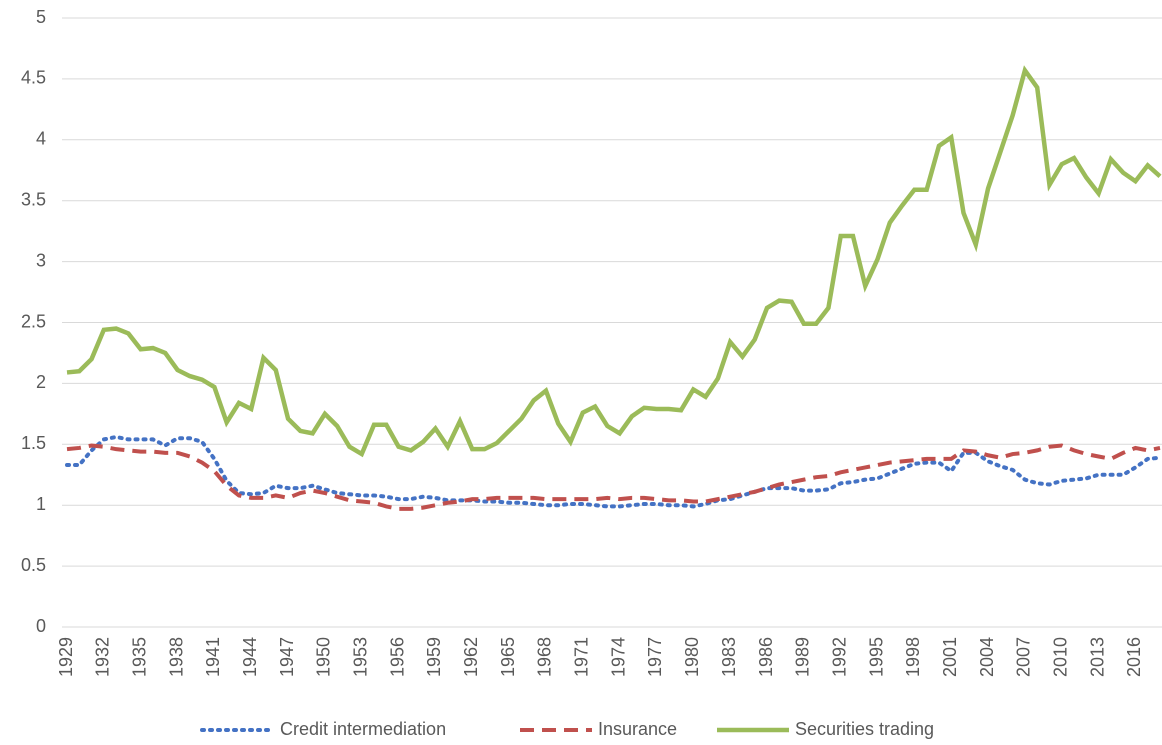 Image resolution: width=1162 pixels, height=745 pixels. I want to click on x-tick-label: 1953, so click(360, 657).